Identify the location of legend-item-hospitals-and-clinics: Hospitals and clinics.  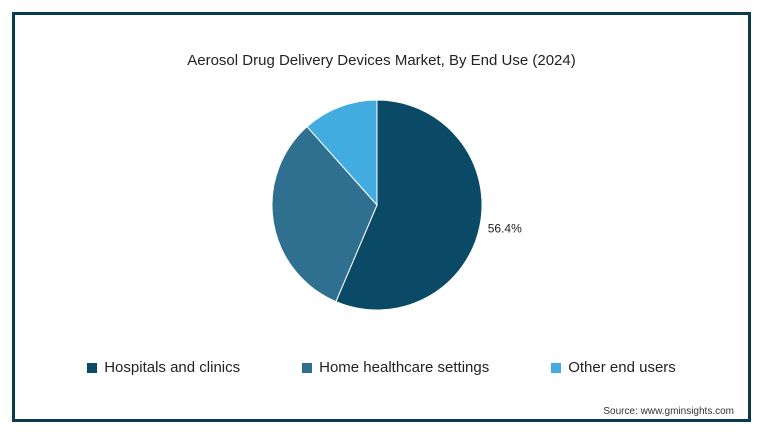
(163, 367).